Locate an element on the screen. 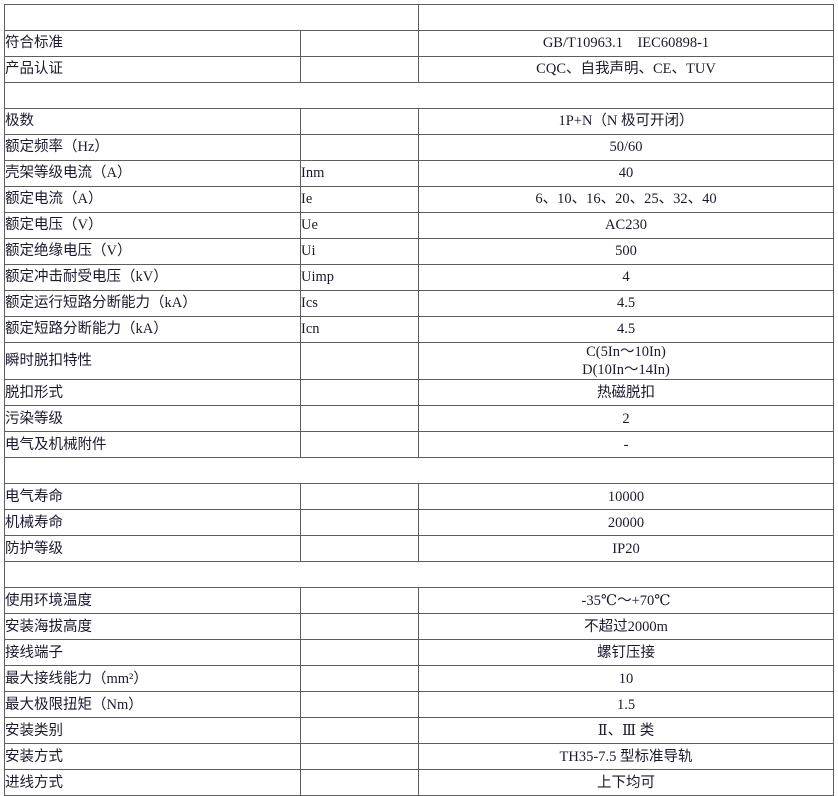 This screenshot has width=838, height=796. row-value-line-1: C(5In～10In) is located at coordinates (626, 352).